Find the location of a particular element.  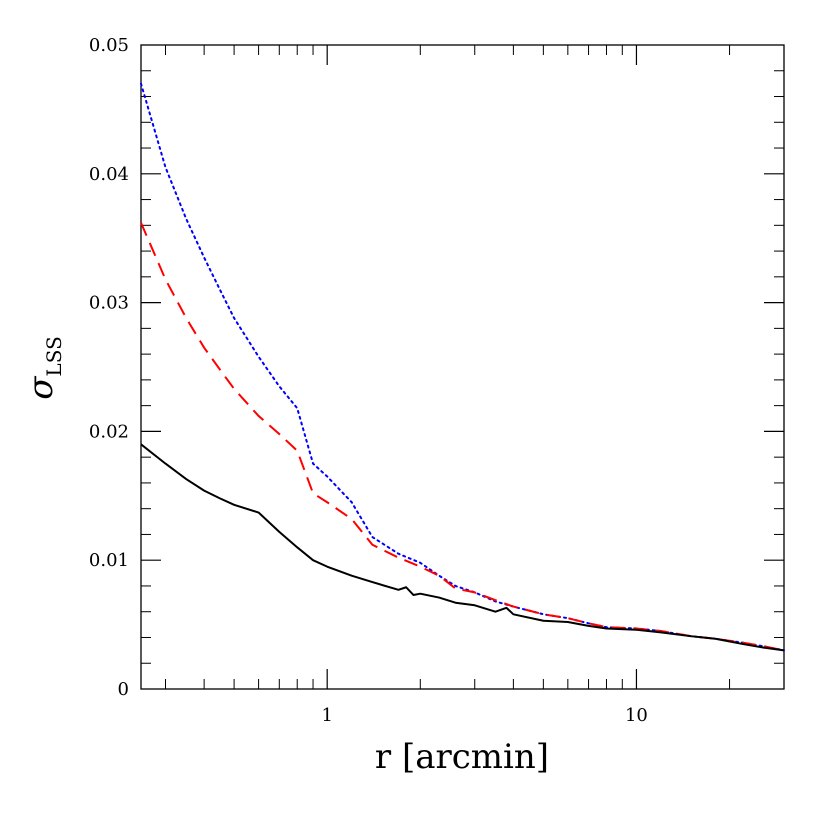

x-tick-label: 10 is located at coordinates (636, 715).